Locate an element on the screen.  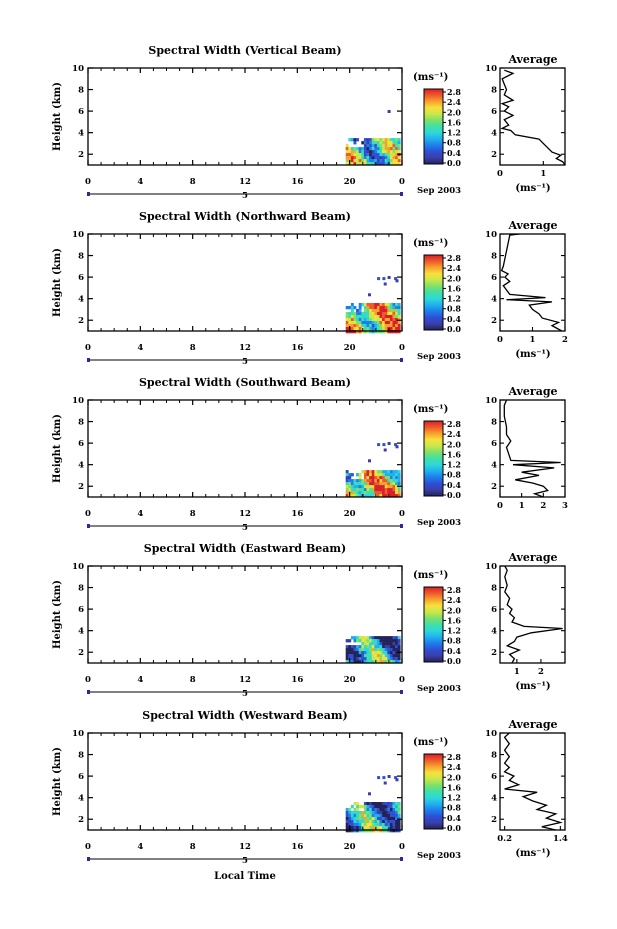
x-tick-label: 20 is located at coordinates (350, 680).